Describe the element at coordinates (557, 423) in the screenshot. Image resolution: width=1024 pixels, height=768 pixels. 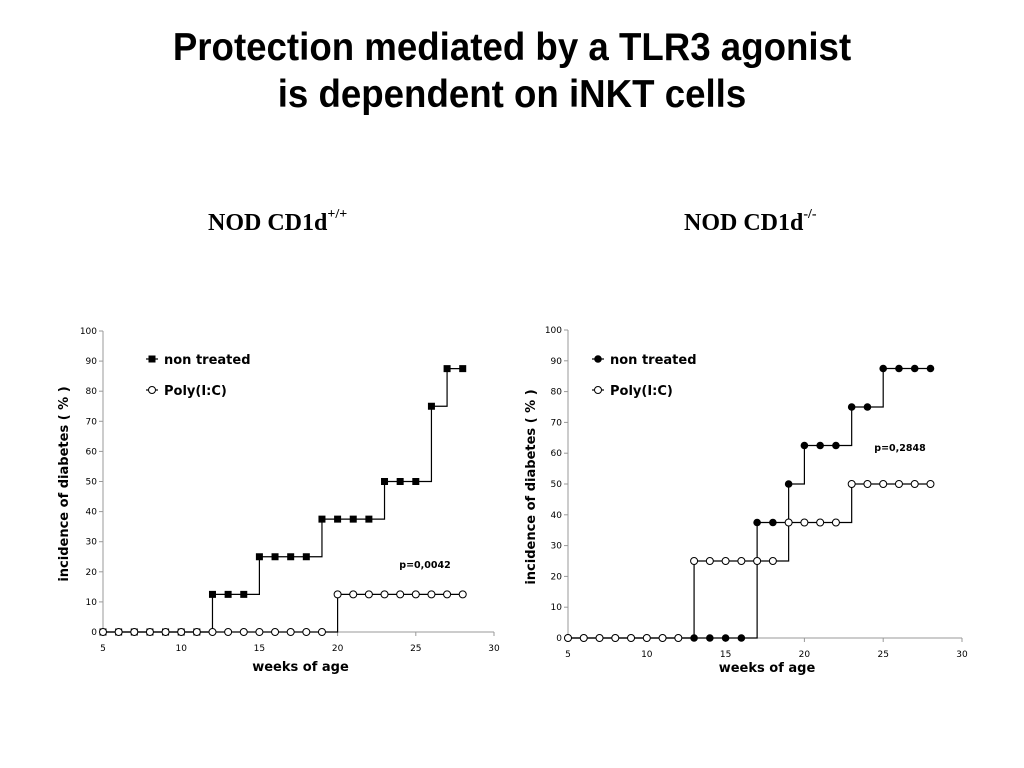
I see `y-tick-label: 70` at that location.